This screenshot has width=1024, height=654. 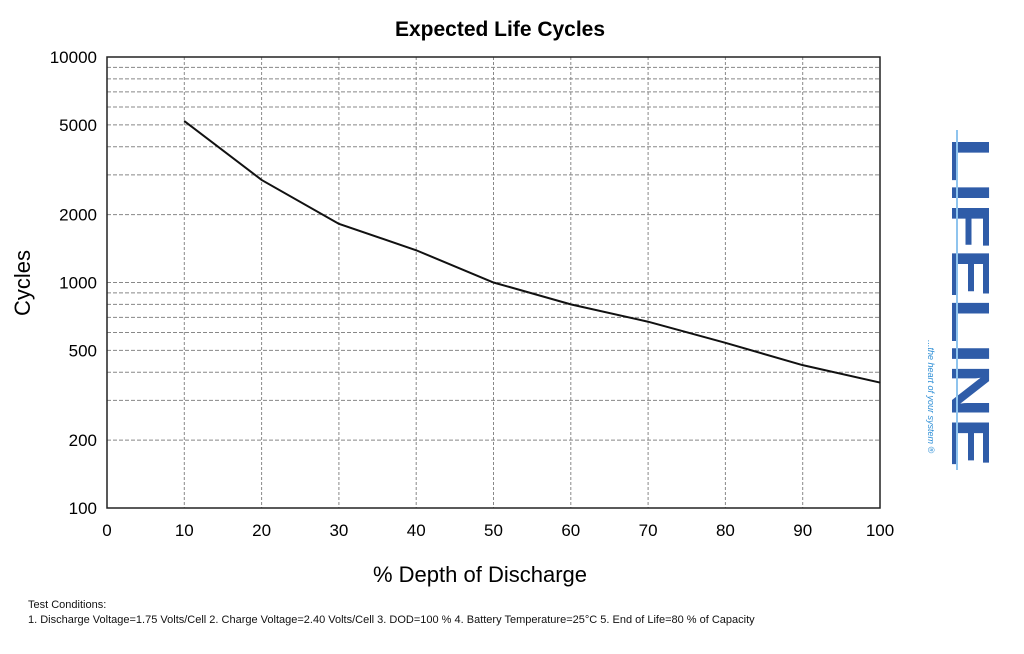 What do you see at coordinates (83, 350) in the screenshot?
I see `y-tick-label: 500` at bounding box center [83, 350].